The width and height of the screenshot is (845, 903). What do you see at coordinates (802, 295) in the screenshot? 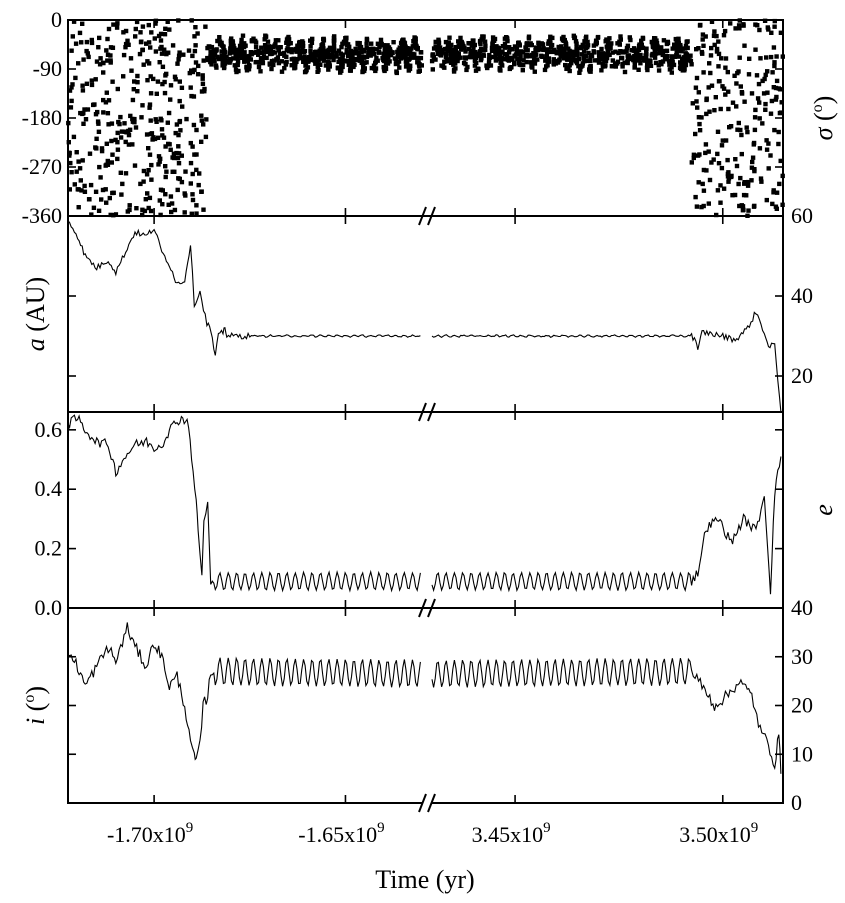
I see `a-tick-label: 40` at bounding box center [802, 295].